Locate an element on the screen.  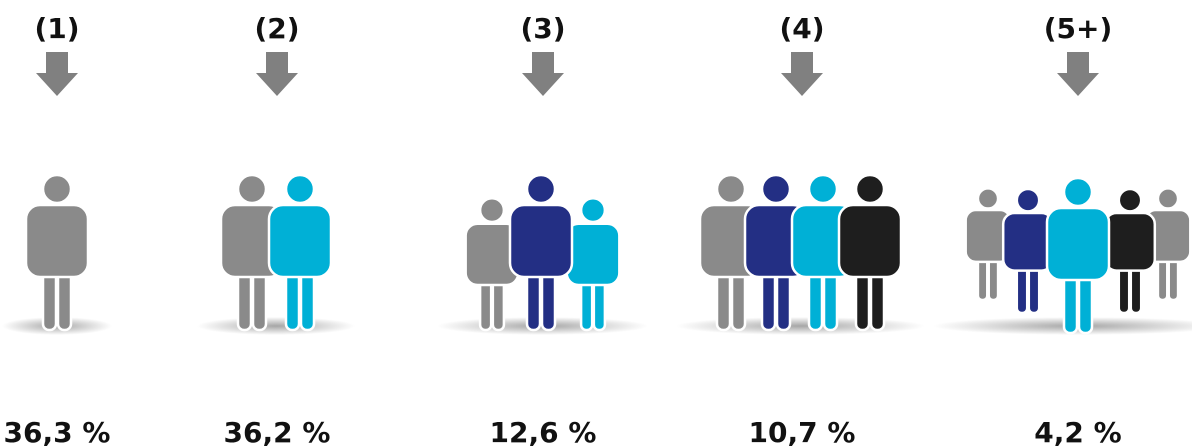
group-label: (1) is located at coordinates (56, 28).